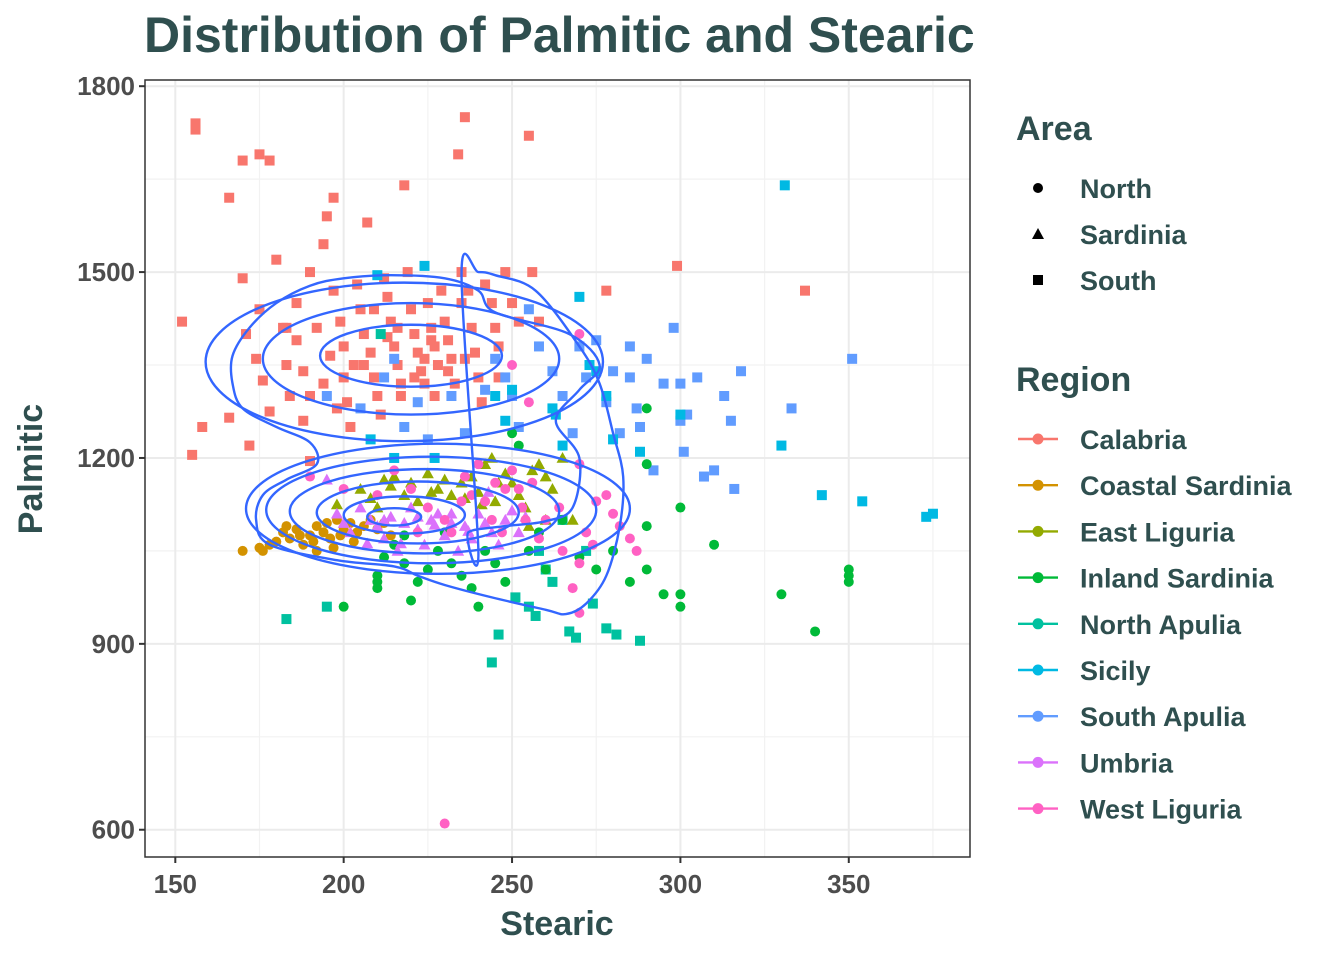  I want to click on legend-label-inland-sardinia: Inland Sardinia, so click(1177, 579).